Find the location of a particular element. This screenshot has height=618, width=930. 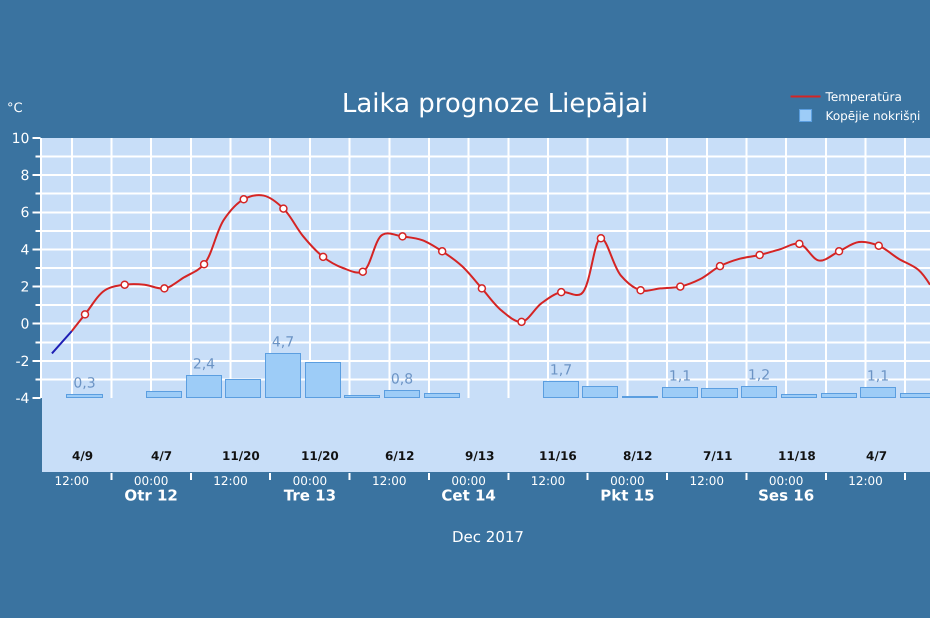

x-tick-label: 00:00 Tre 13 is located at coordinates (310, 489).